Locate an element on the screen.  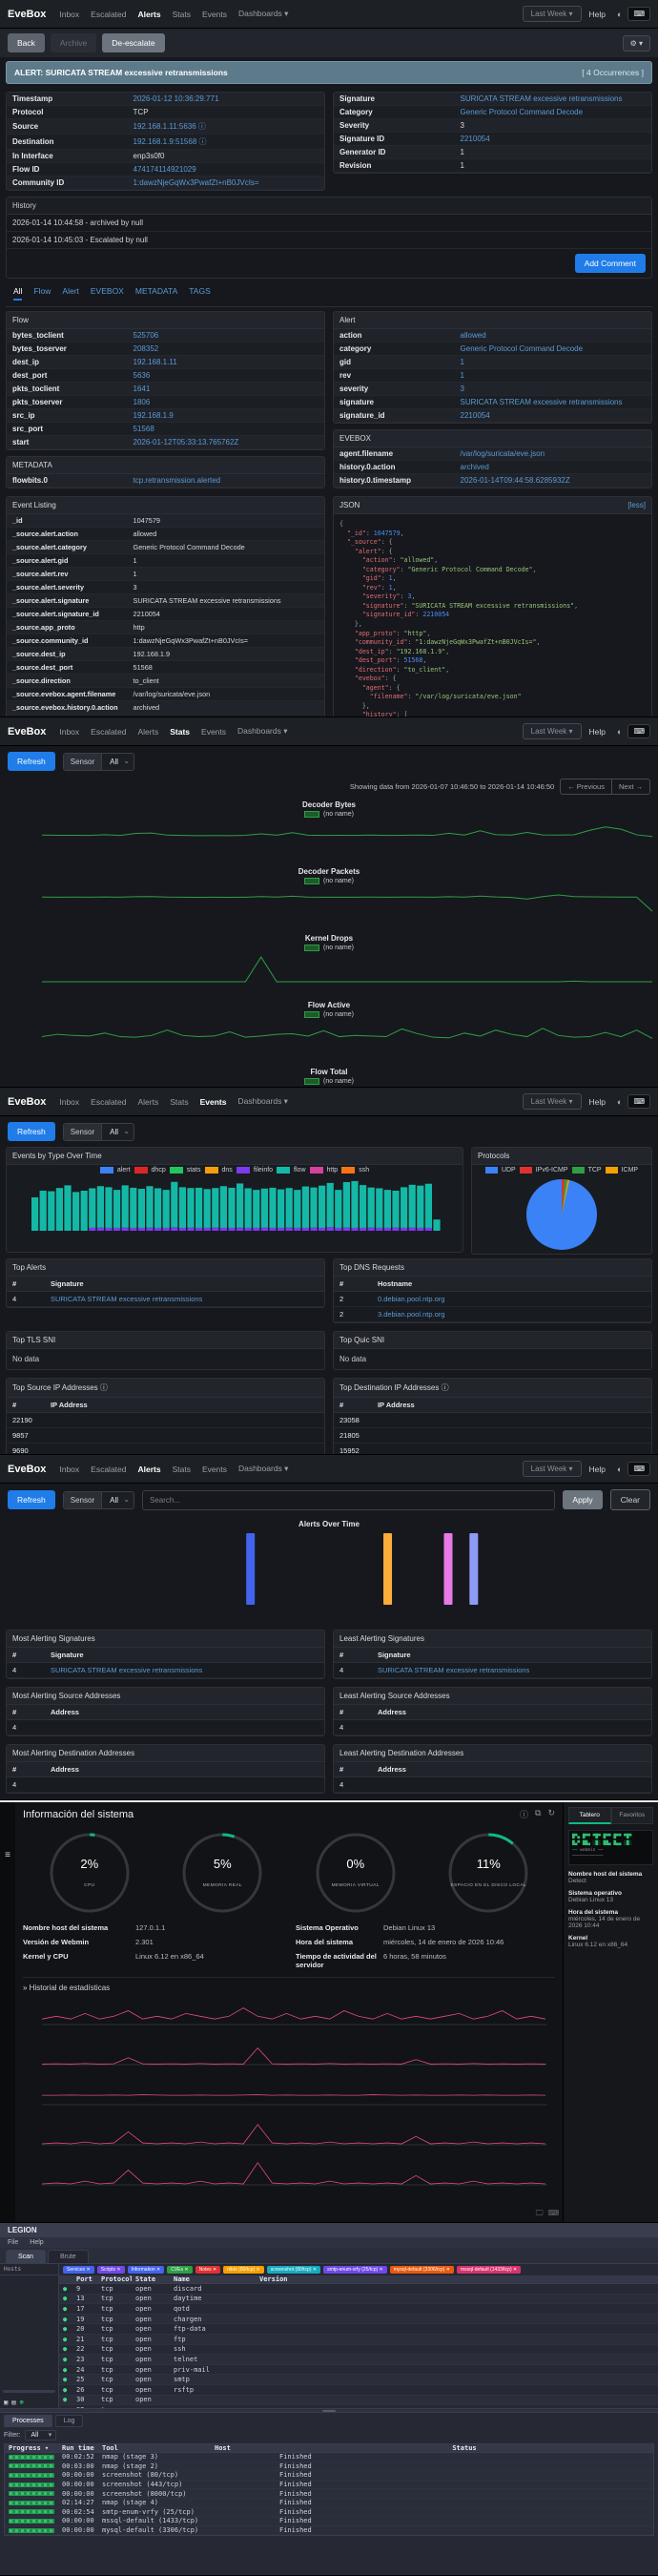
tab-tablero: Tablero is located at coordinates (589, 1815).